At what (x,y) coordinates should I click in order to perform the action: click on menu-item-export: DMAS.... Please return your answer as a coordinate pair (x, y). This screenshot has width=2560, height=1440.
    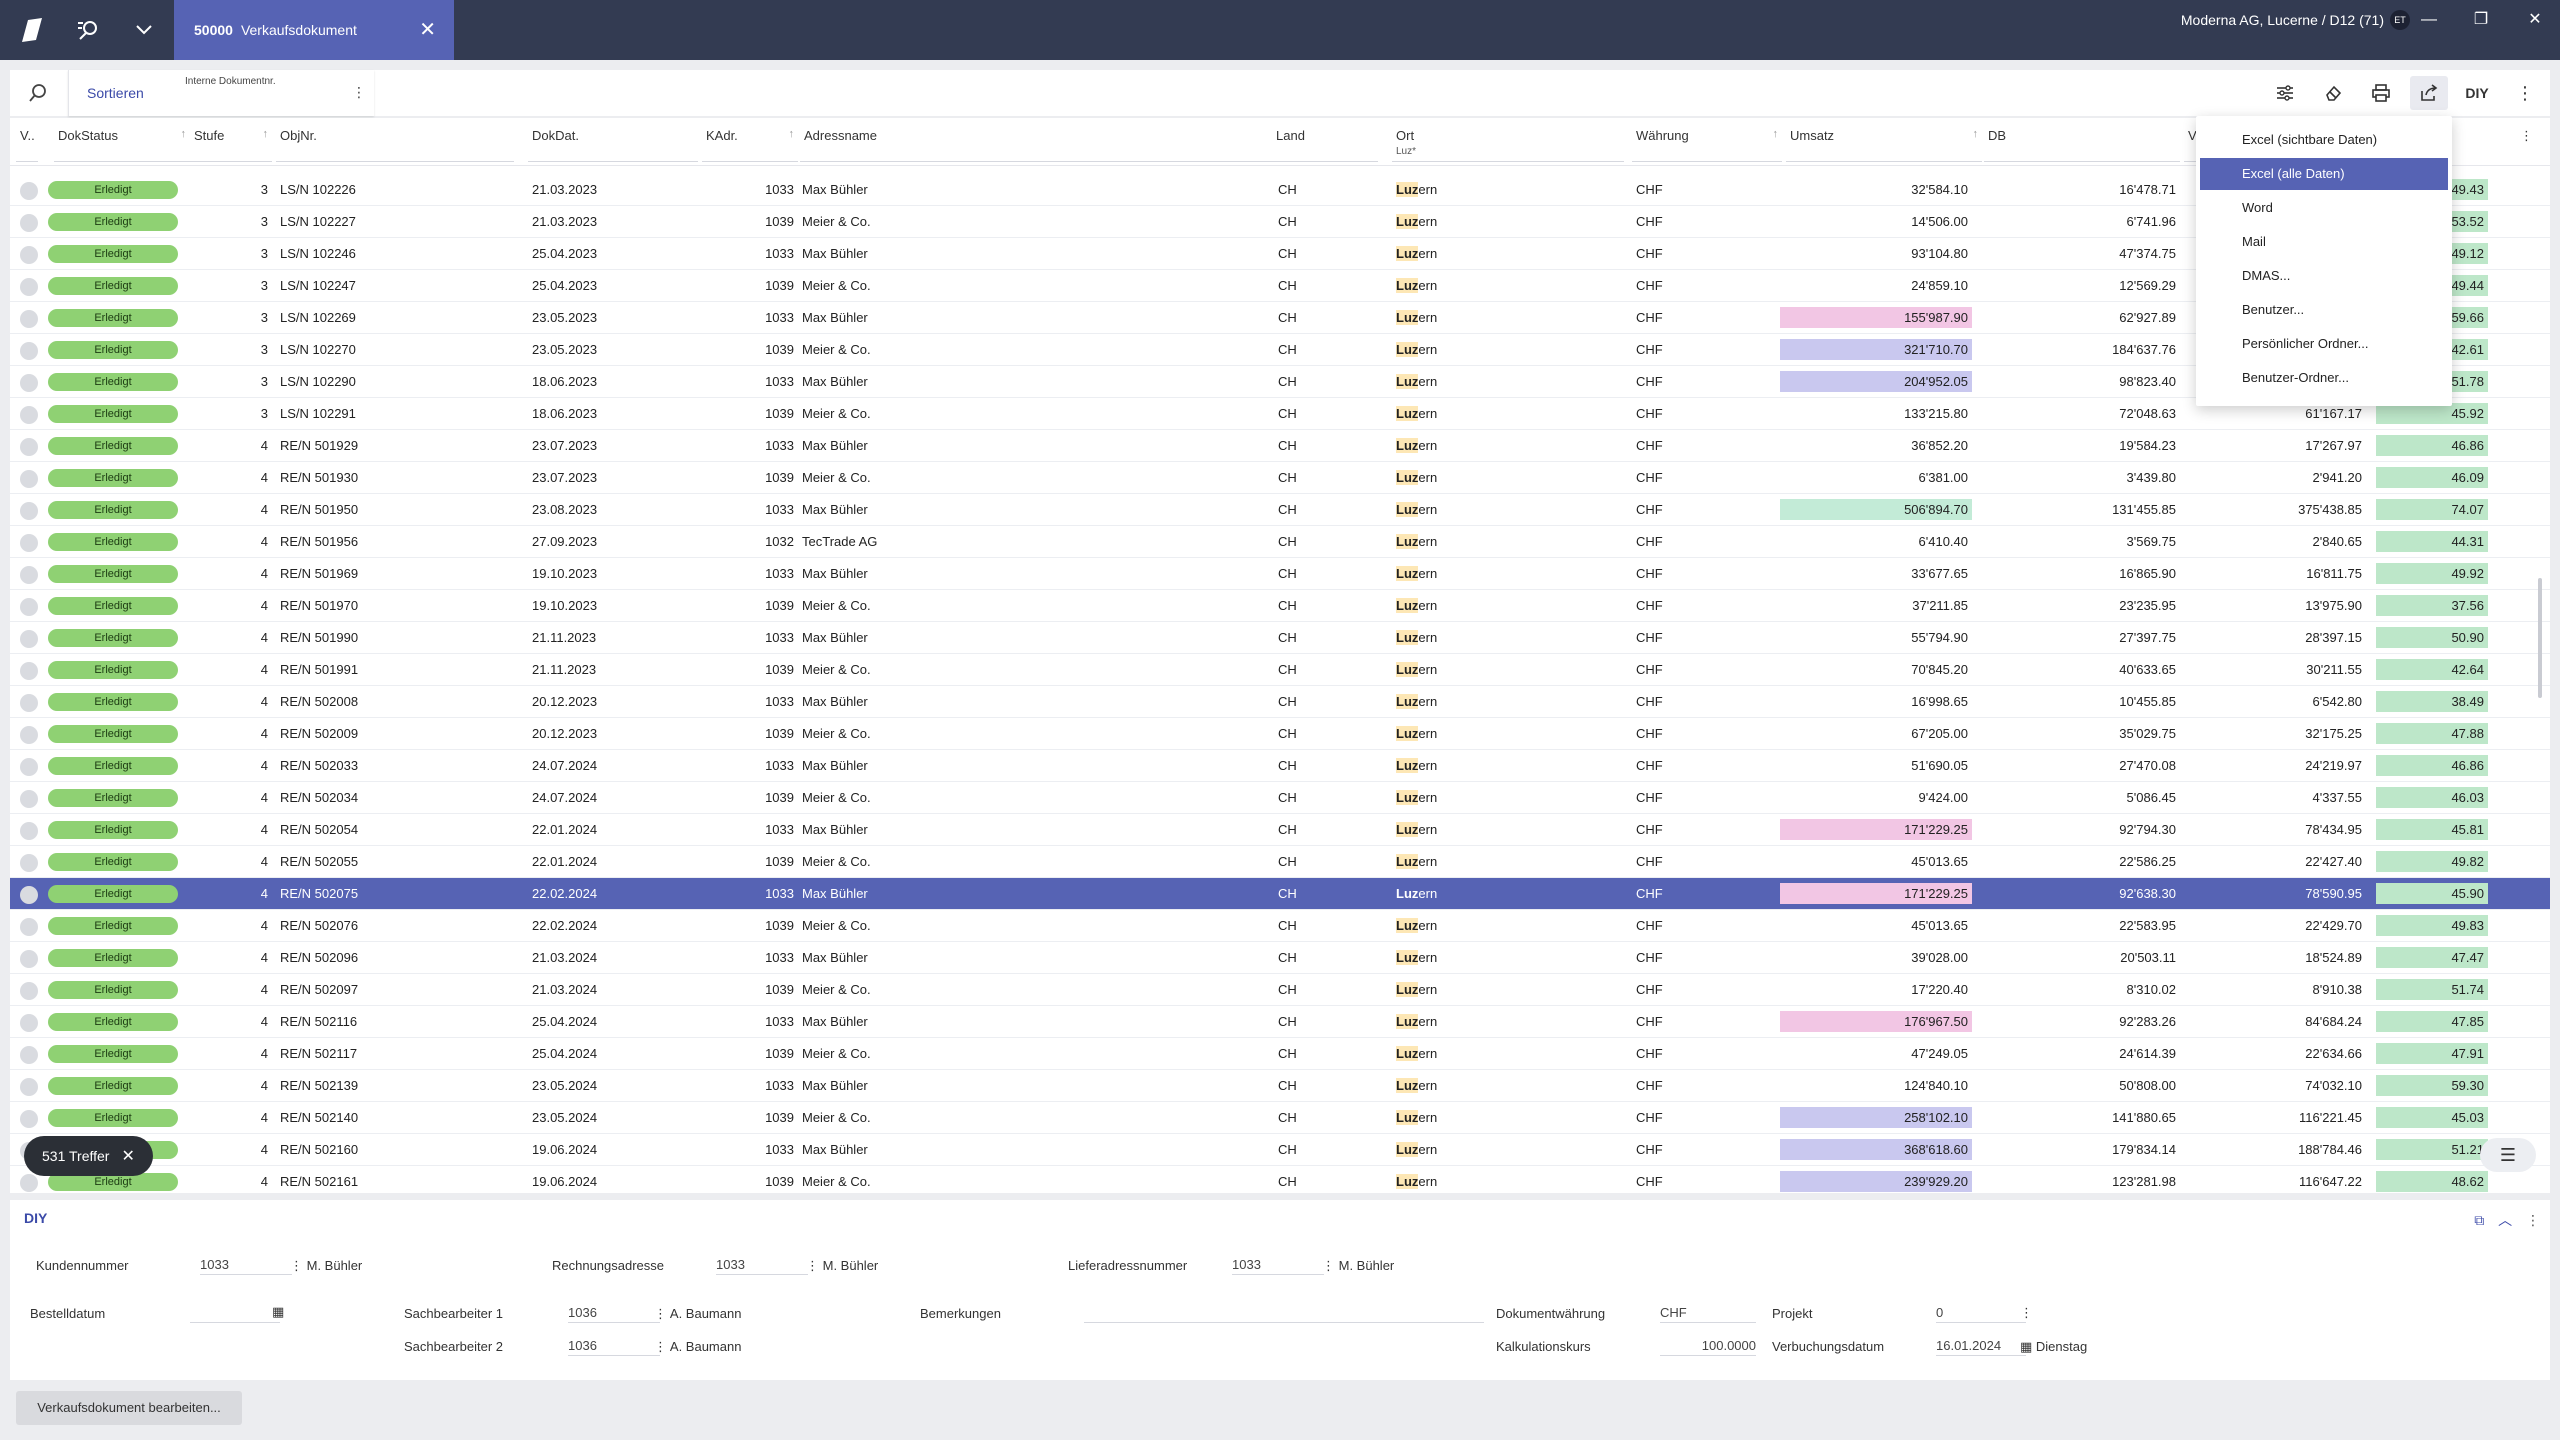
    Looking at the image, I should click on (2266, 275).